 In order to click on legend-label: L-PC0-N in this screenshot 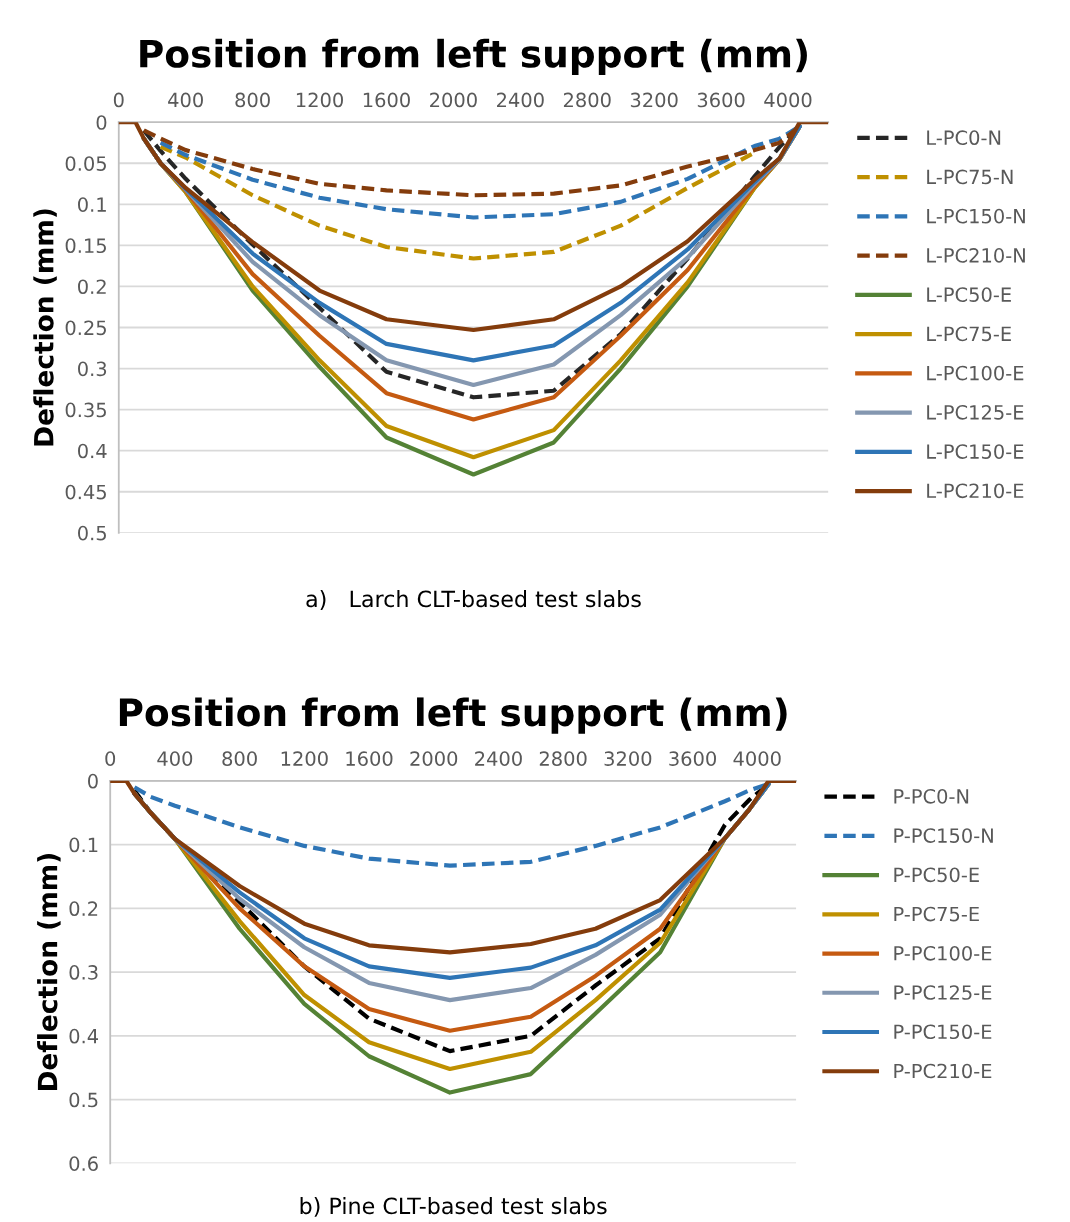, I will do `click(964, 138)`.